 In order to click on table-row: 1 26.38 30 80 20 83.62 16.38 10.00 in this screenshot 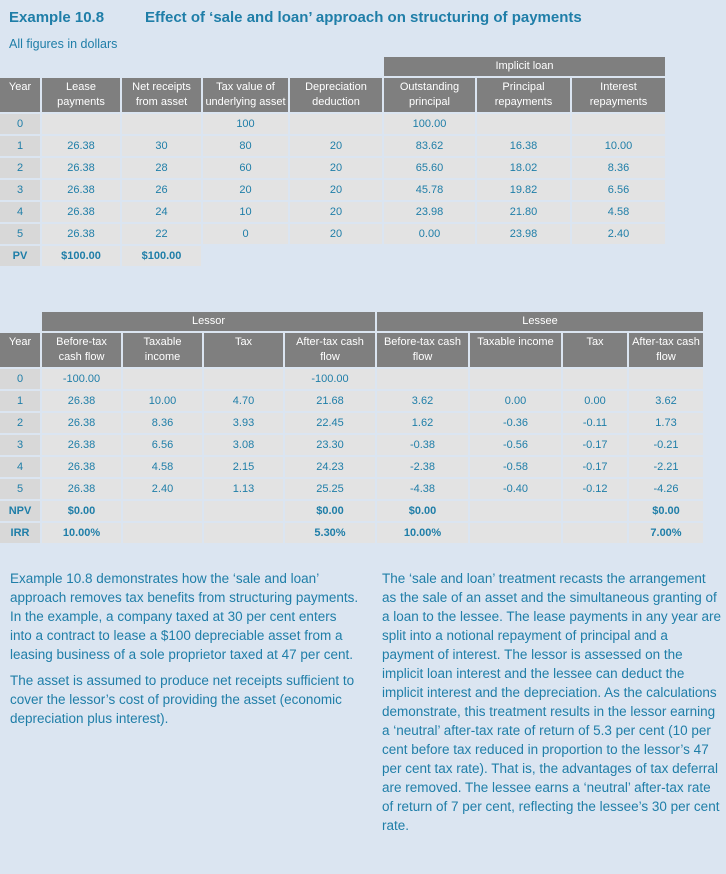, I will do `click(332, 146)`.